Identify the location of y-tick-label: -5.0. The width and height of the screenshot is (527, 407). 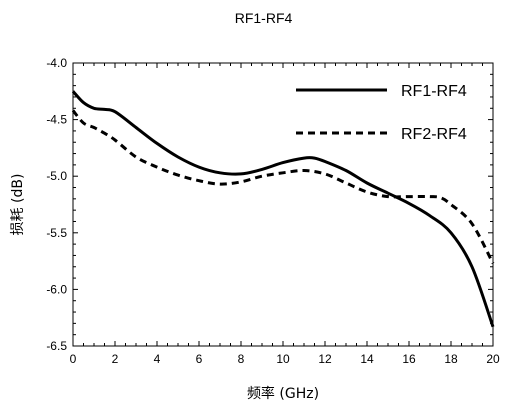
(56, 176).